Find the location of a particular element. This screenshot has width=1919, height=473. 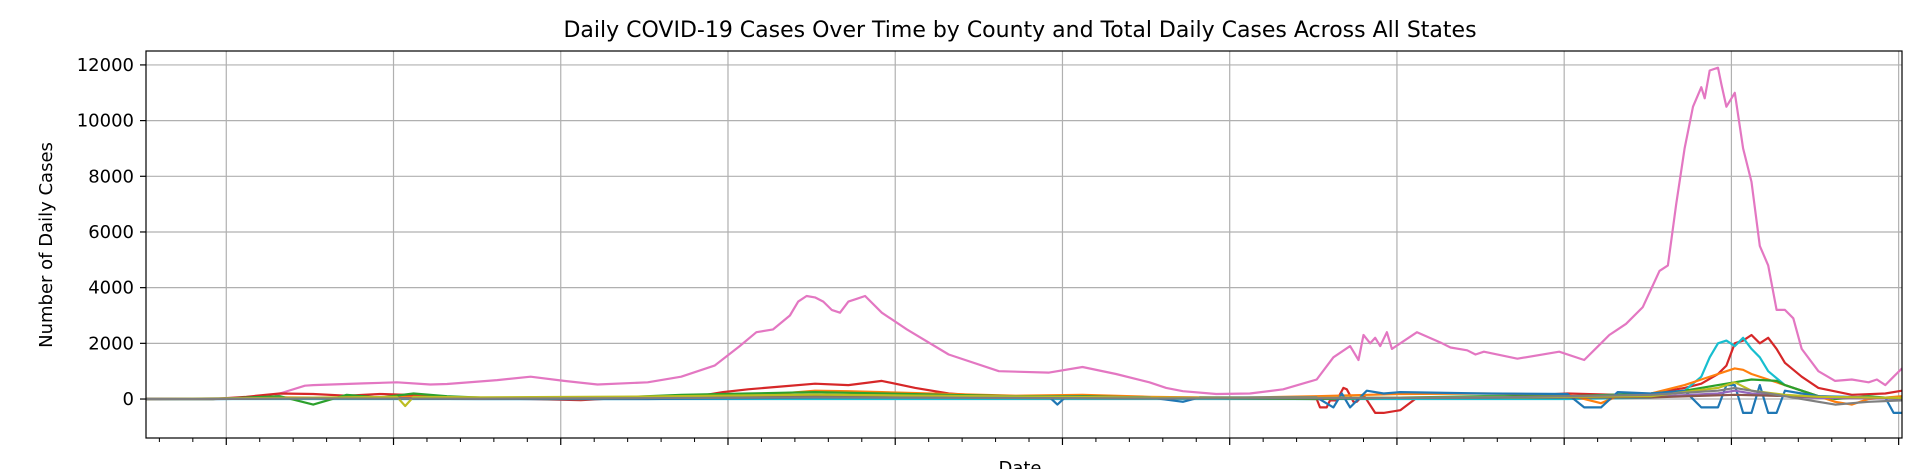

y-tick-label: 0 is located at coordinates (128, 399).